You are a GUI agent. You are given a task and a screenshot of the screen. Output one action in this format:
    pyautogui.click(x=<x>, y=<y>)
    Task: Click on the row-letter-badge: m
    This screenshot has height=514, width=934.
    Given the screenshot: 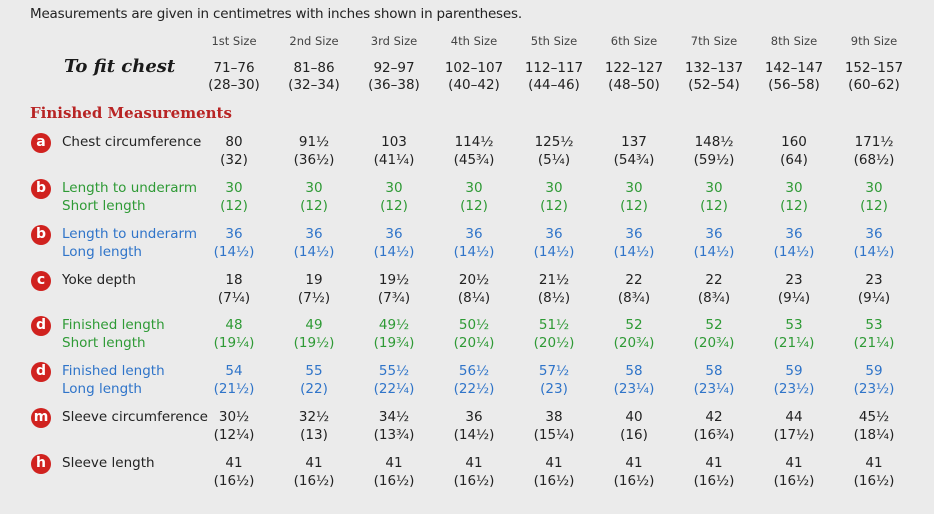 What is the action you would take?
    pyautogui.click(x=41, y=418)
    